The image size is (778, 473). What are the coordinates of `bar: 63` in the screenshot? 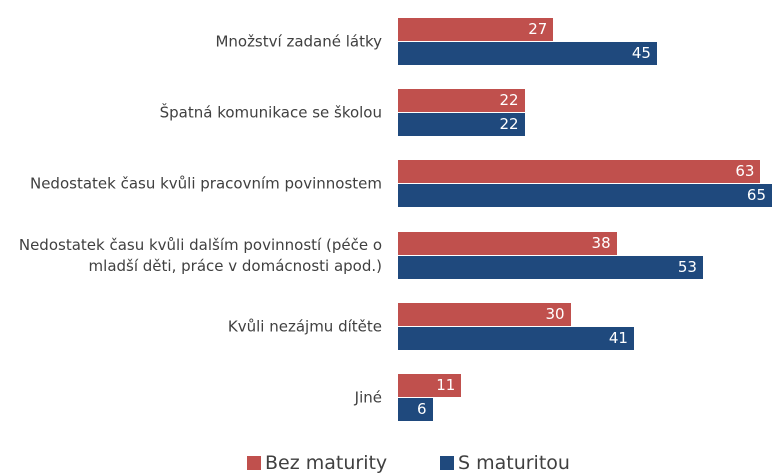 It's located at (579, 172).